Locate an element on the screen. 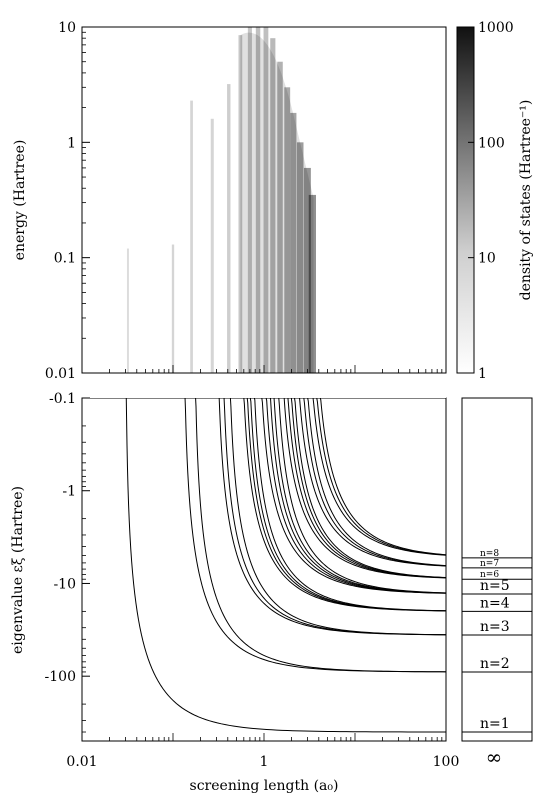  limit-level-label: n=4 is located at coordinates (495, 603).